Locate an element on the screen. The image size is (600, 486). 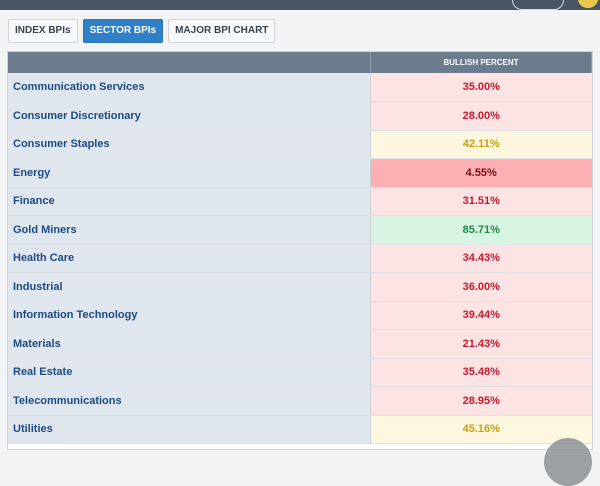
sector-name-link: Communication Services is located at coordinates (189, 87).